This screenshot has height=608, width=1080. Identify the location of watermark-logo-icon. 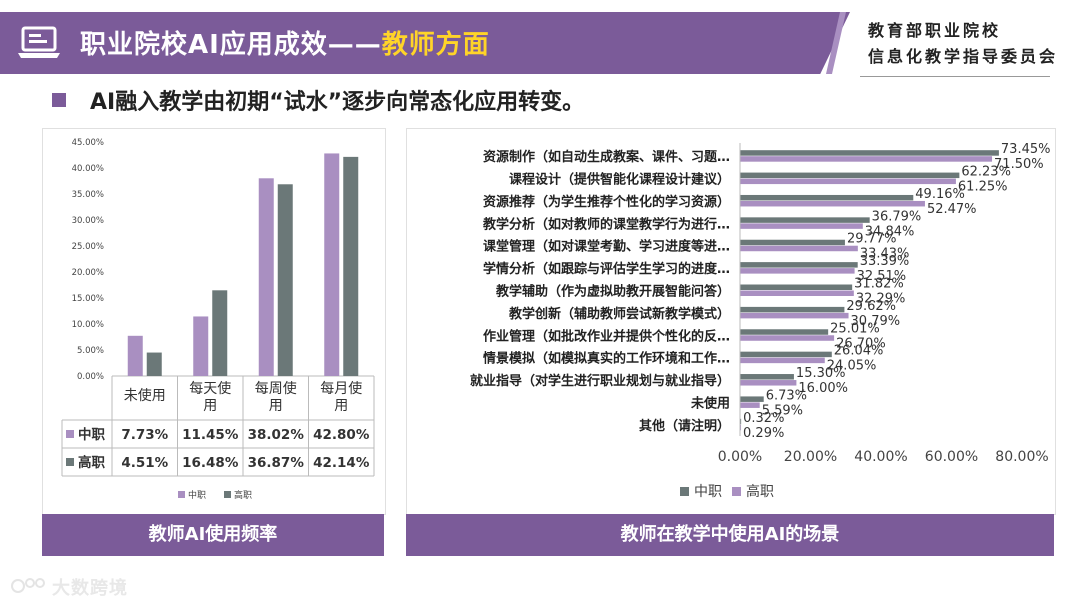
(28, 585).